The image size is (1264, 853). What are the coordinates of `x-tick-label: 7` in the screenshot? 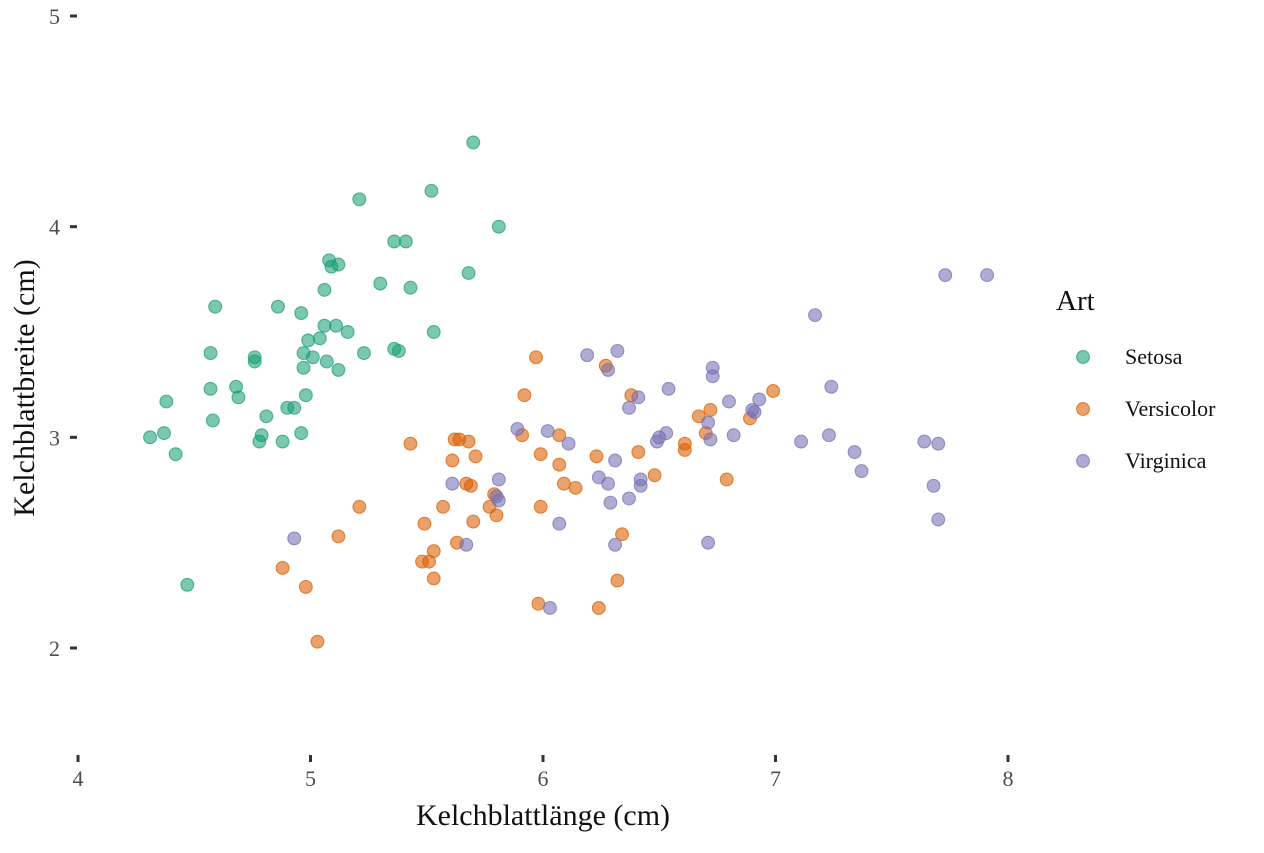 It's located at (775, 778).